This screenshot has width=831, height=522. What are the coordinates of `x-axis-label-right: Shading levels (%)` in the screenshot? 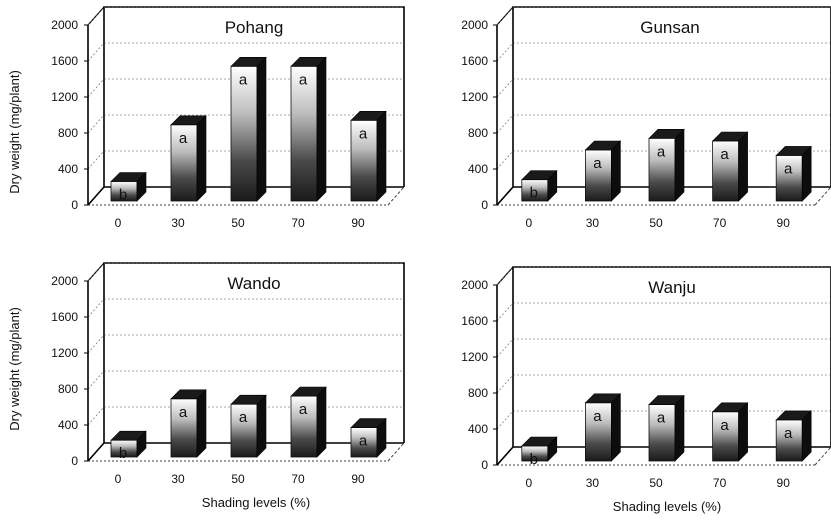 It's located at (667, 506).